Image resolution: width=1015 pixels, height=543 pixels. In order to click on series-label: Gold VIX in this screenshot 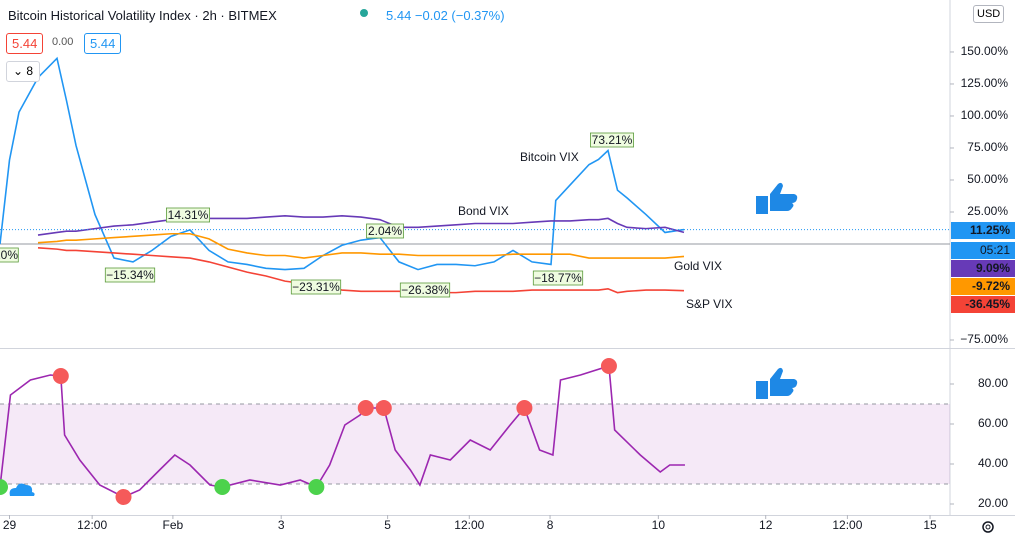, I will do `click(698, 266)`.